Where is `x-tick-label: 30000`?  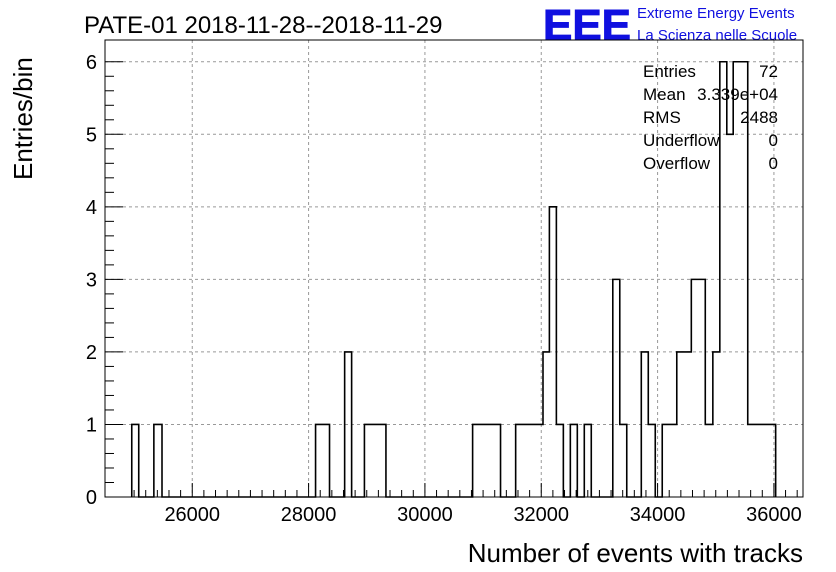 x-tick-label: 30000 is located at coordinates (425, 515).